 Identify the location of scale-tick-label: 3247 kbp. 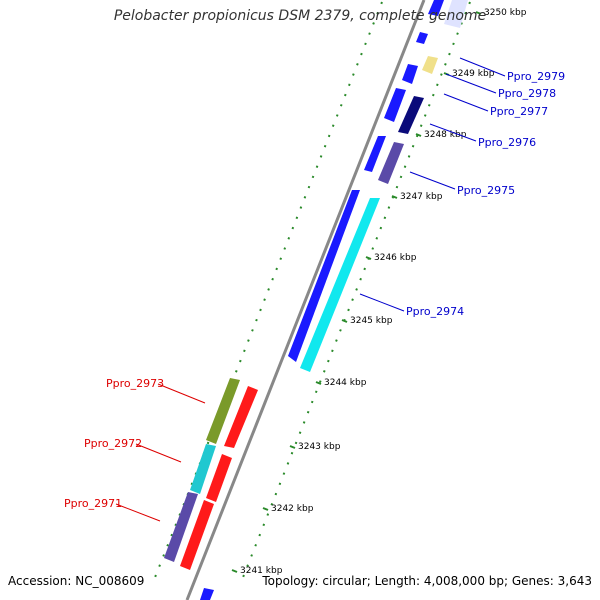
(421, 197).